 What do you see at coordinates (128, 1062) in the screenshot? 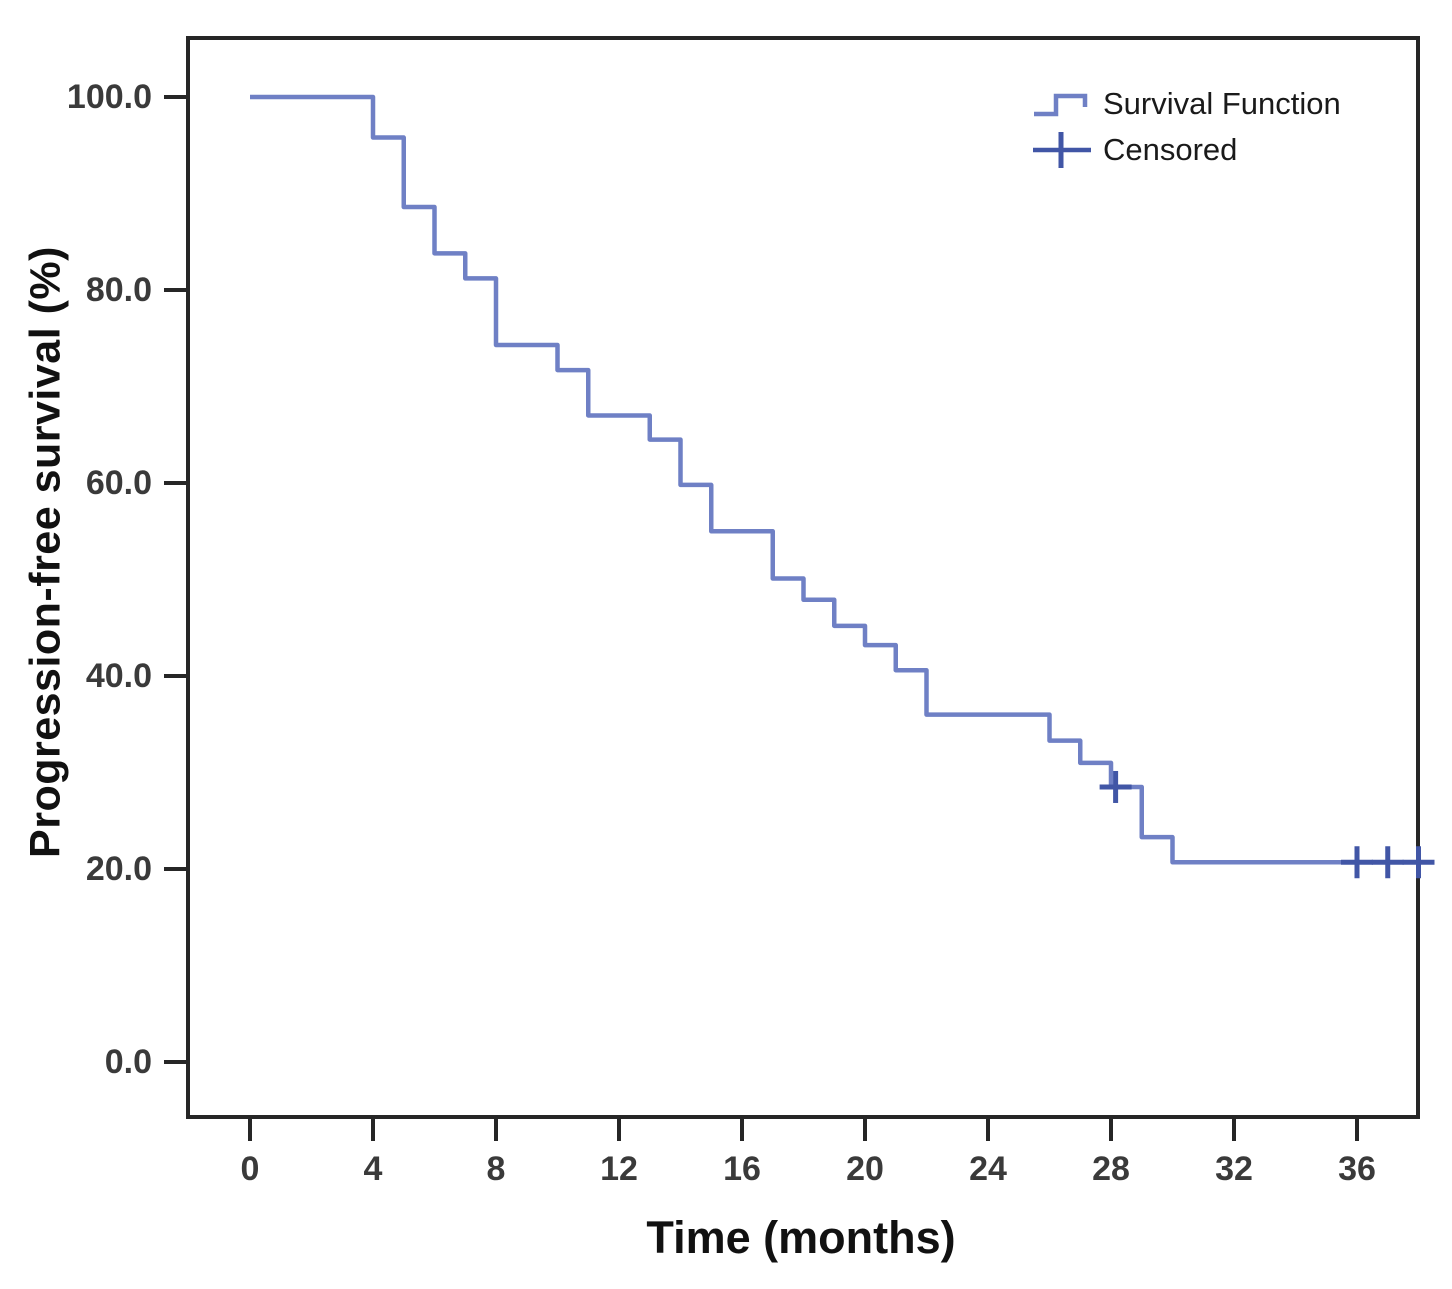
I see `y-tick-label: 0.0` at bounding box center [128, 1062].